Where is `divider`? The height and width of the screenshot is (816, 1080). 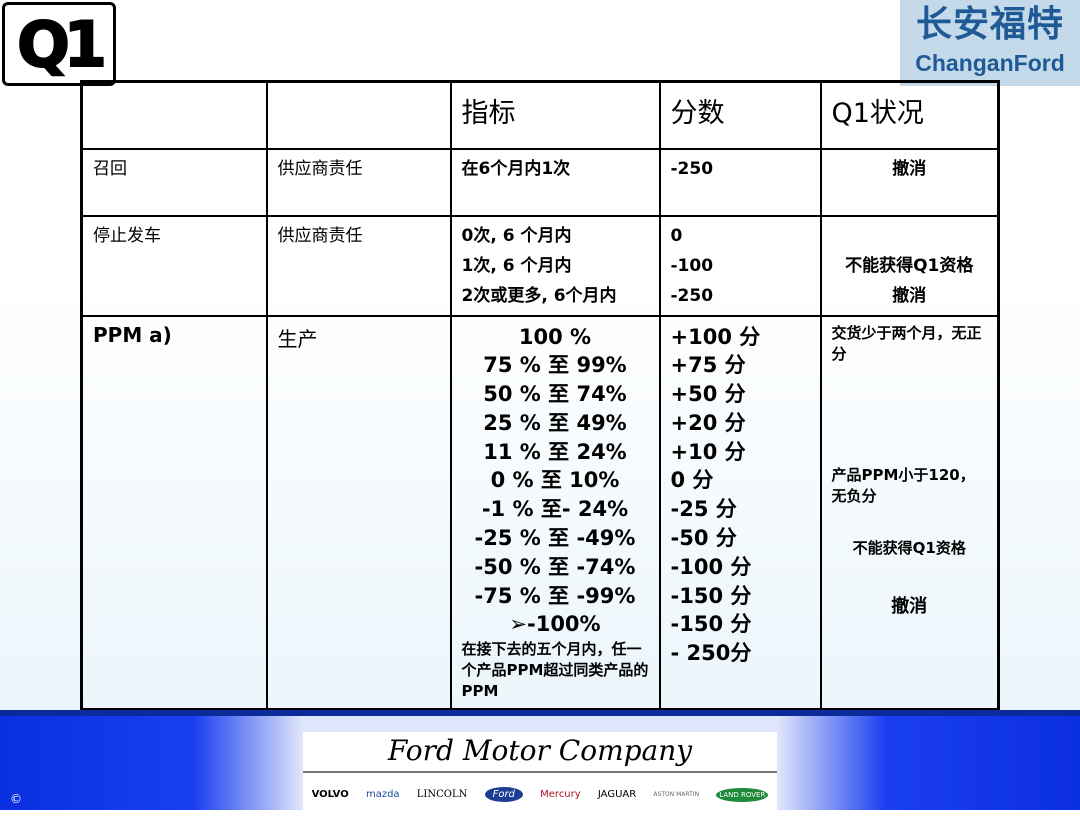 divider is located at coordinates (540, 772).